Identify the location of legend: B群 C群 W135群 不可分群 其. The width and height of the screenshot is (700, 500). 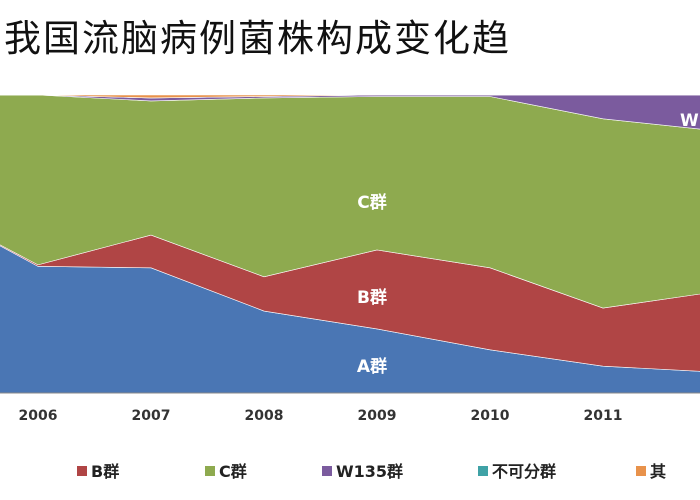
(371, 471).